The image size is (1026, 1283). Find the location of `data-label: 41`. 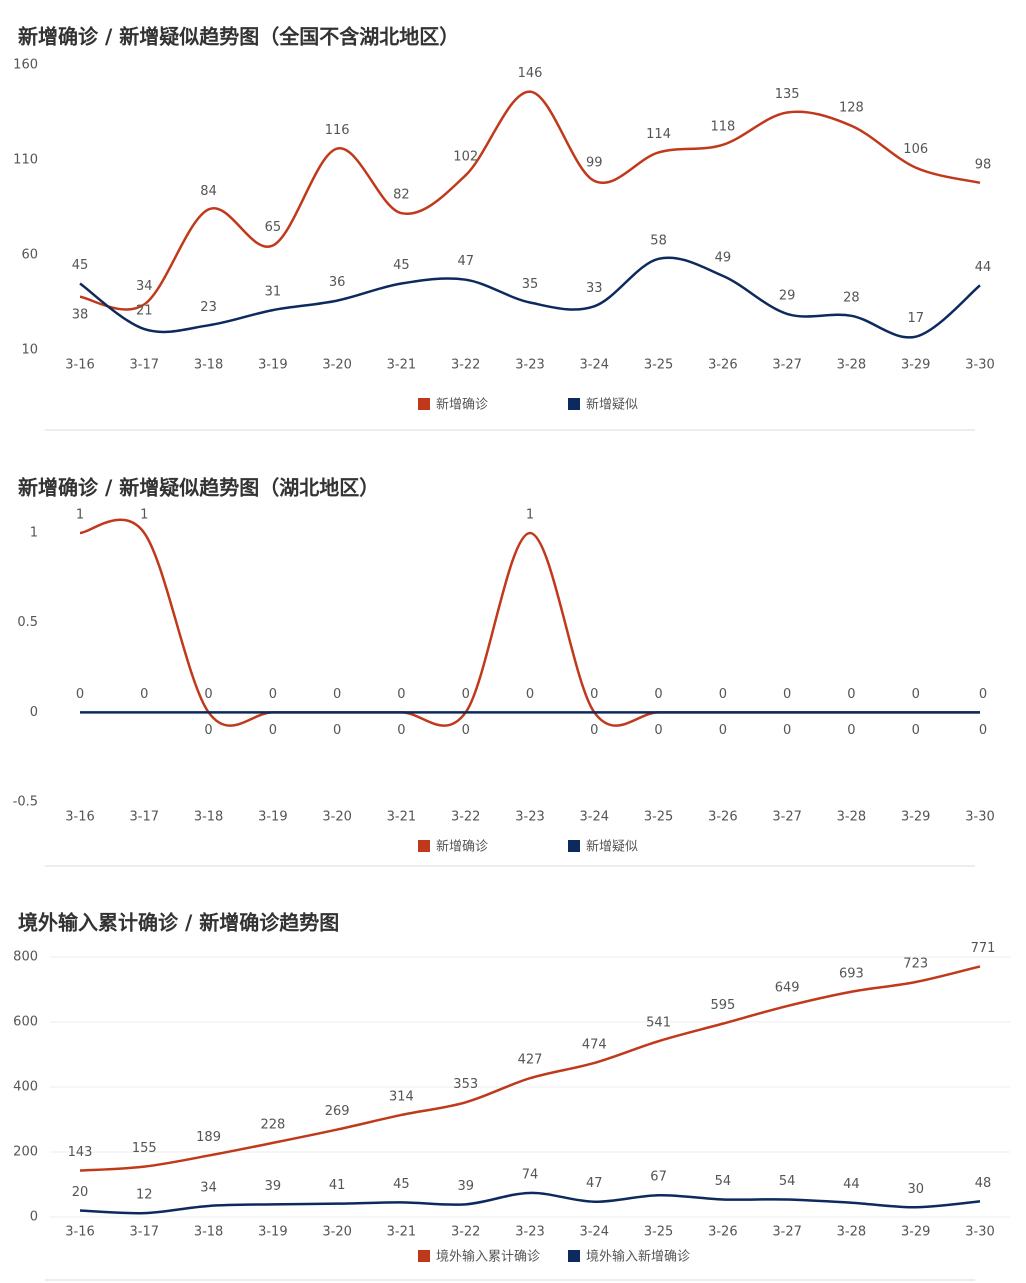

data-label: 41 is located at coordinates (337, 1185).